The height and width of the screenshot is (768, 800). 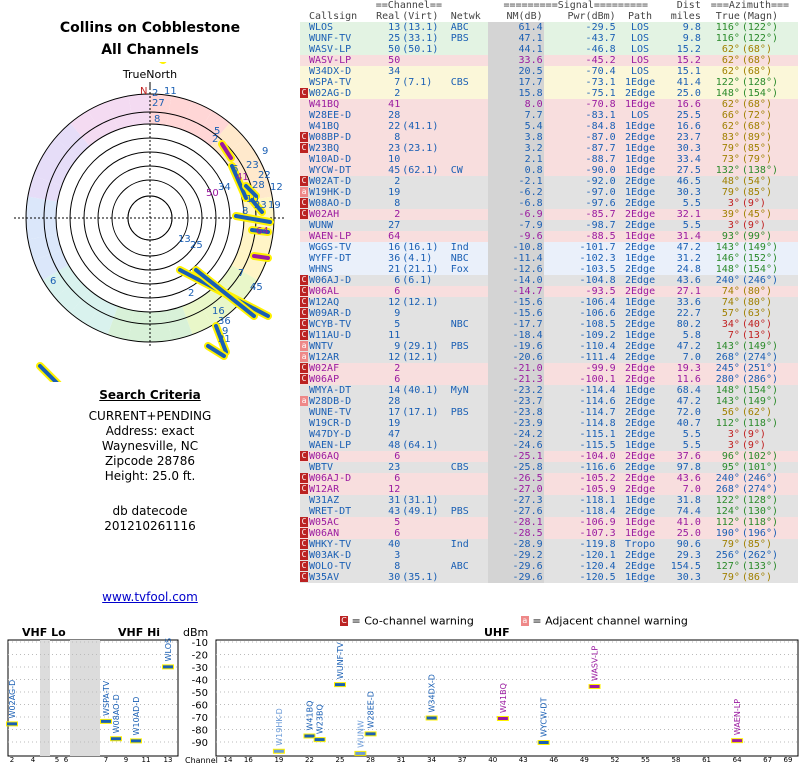 What do you see at coordinates (549, 93) in the screenshot?
I see `station-row: C W02AG-D 2 15.8 -75.1 2Edge 25.0 148° (154°)` at bounding box center [549, 93].